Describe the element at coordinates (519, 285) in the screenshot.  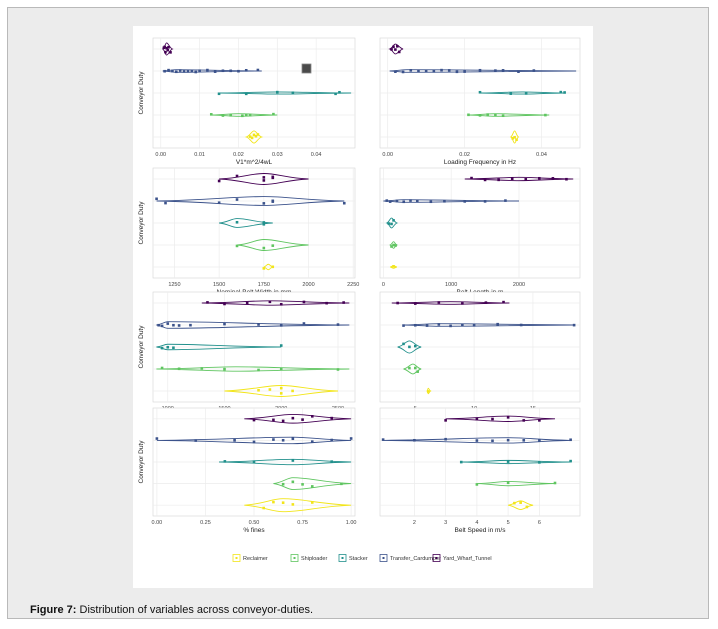
I see `tick-label-p4-2: 2000` at that location.